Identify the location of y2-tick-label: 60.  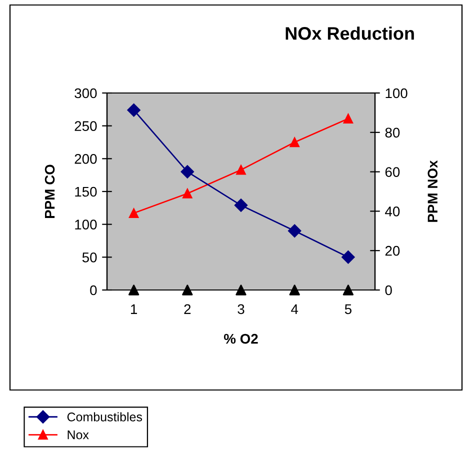
(392, 172).